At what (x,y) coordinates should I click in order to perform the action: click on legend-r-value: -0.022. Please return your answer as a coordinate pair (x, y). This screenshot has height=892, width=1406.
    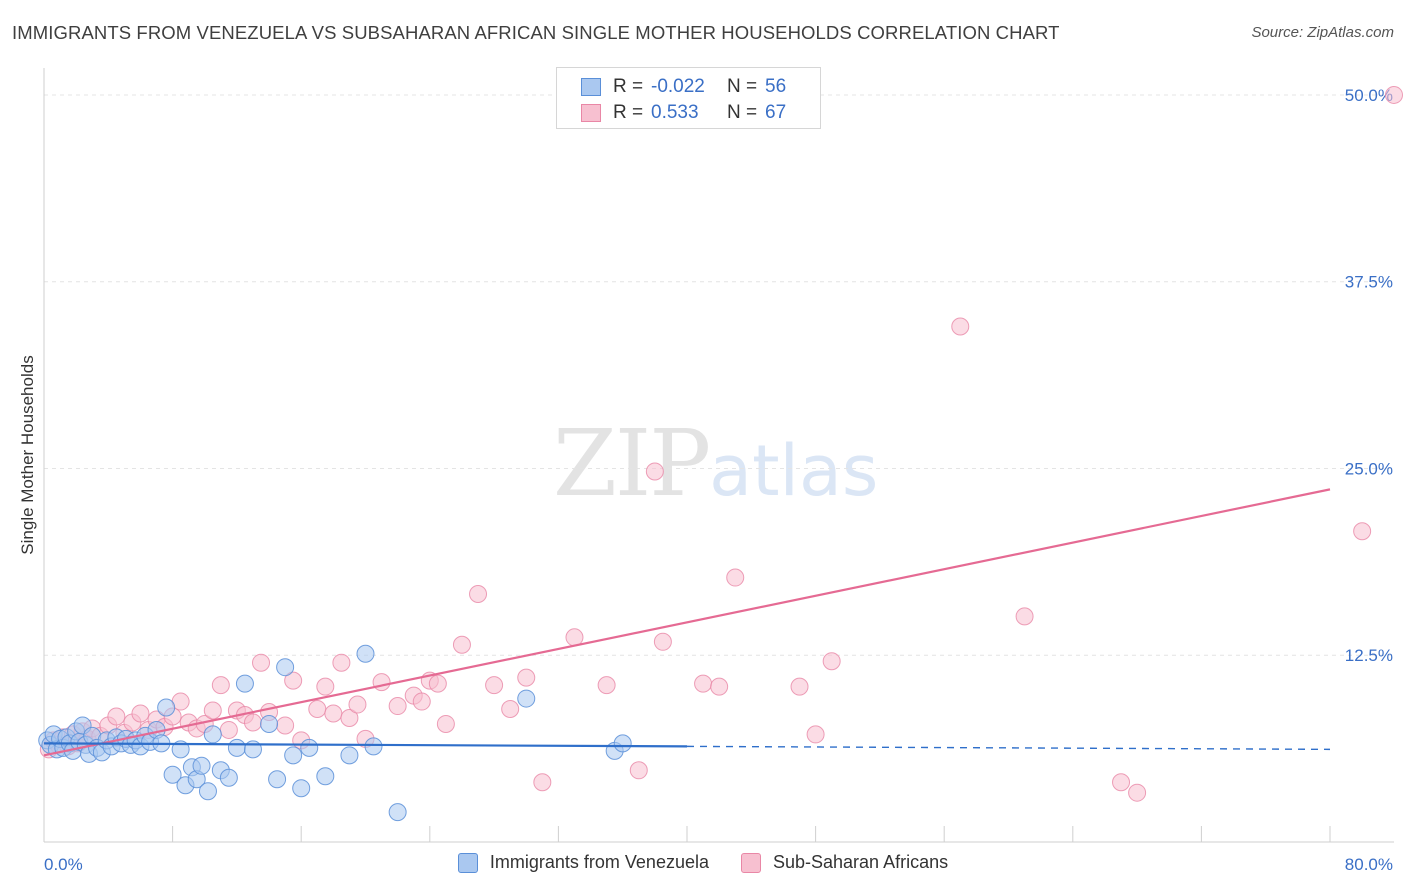
    Looking at the image, I should click on (678, 86).